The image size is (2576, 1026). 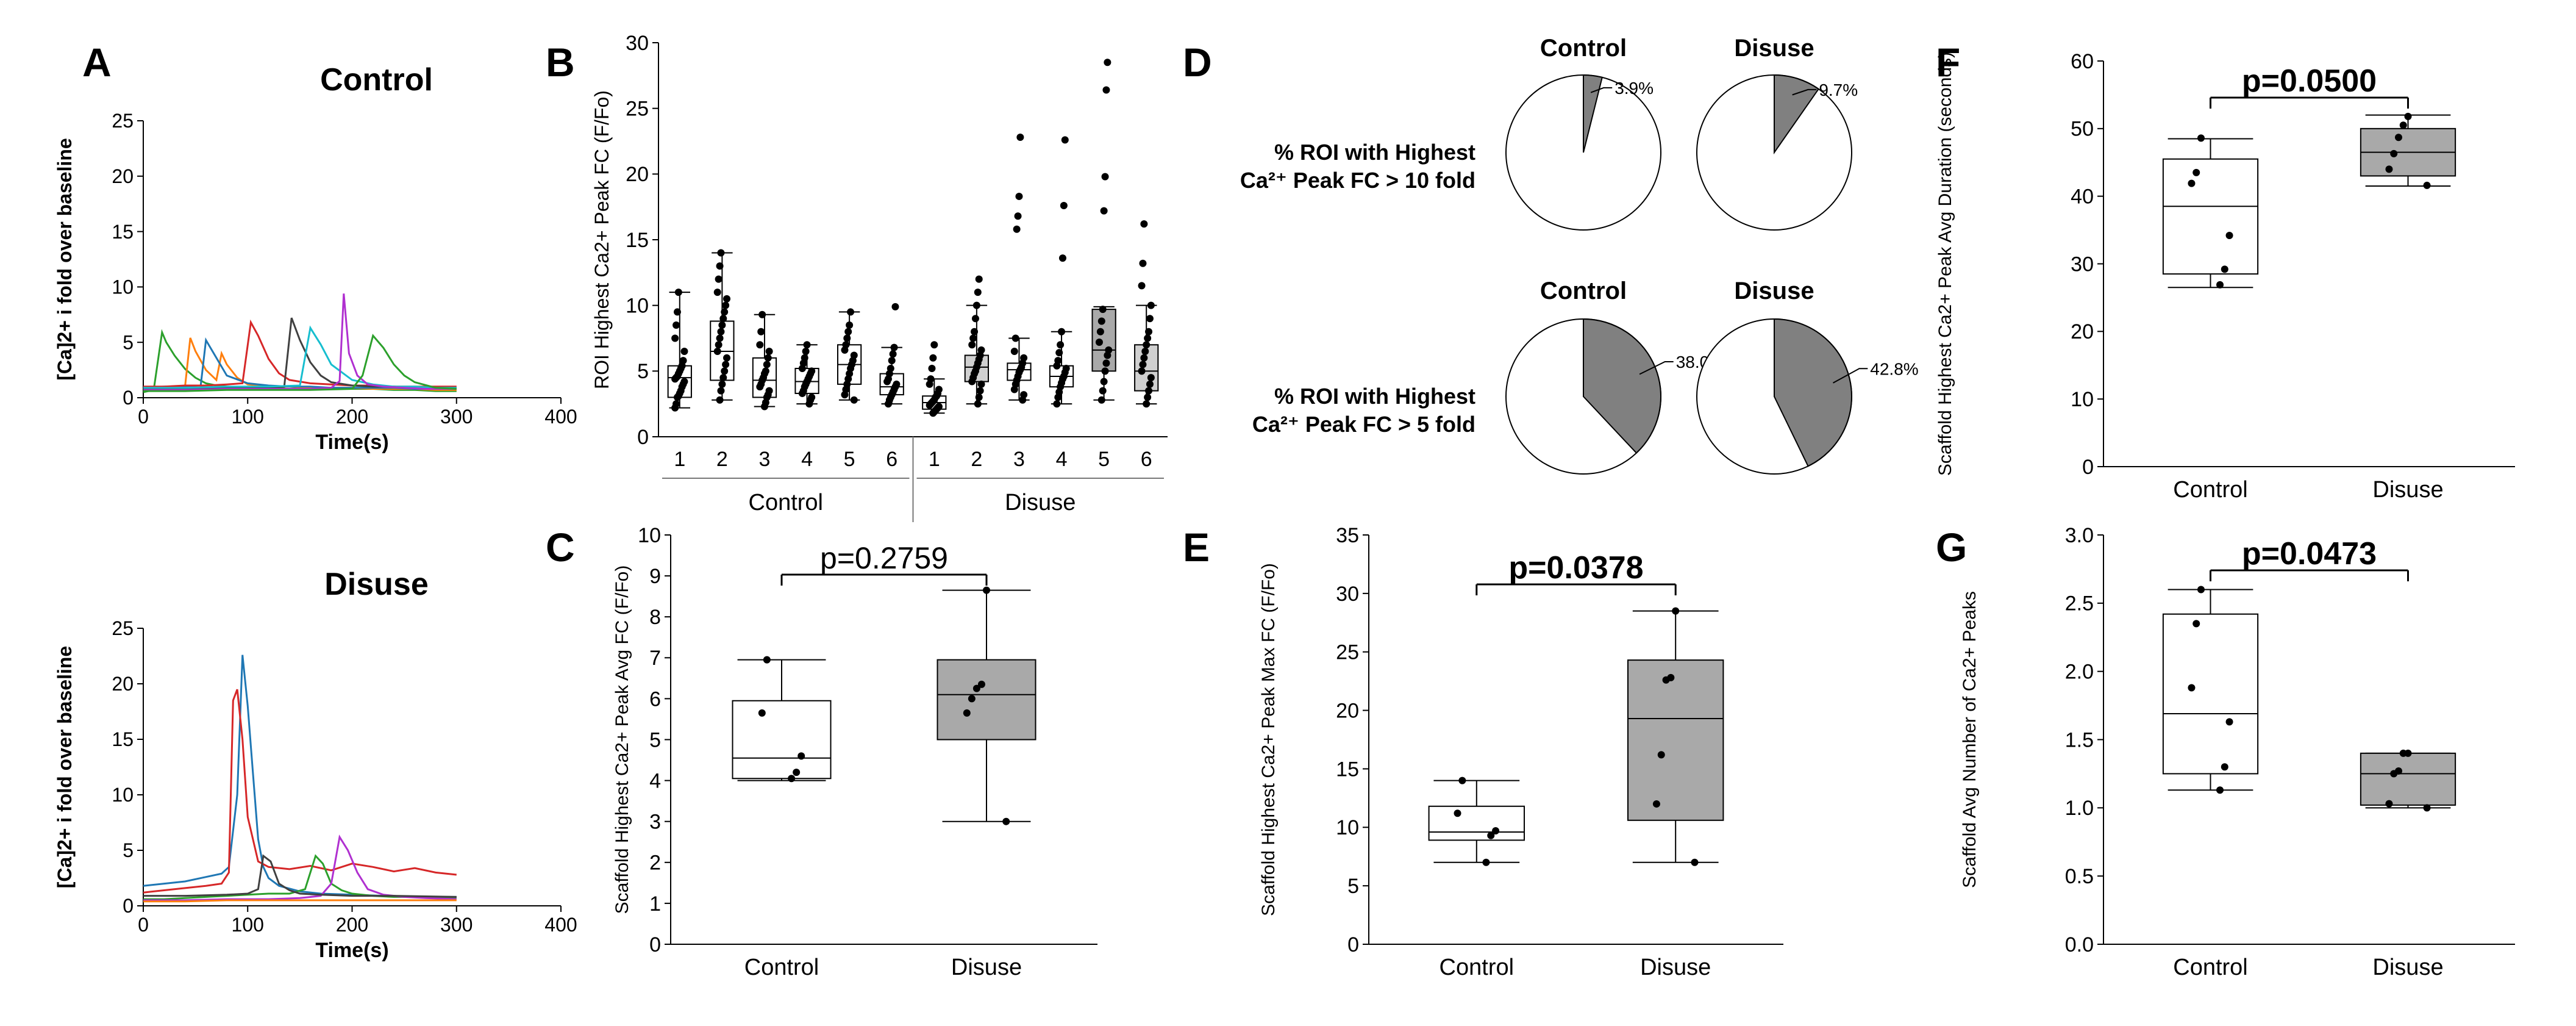 I want to click on y-tick-label: 3.0, so click(x=2079, y=535).